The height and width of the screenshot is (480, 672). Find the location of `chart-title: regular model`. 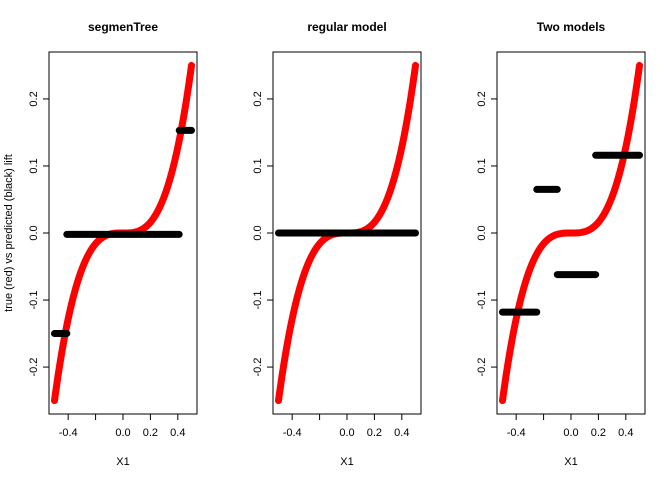

chart-title: regular model is located at coordinates (346, 27).